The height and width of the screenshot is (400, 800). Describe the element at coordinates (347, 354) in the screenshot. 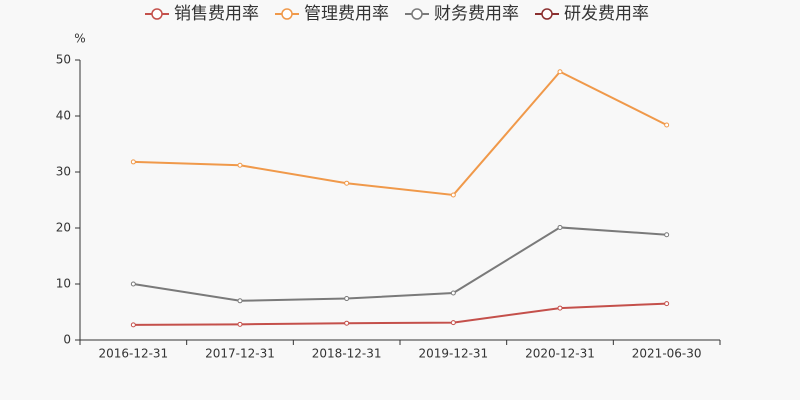

I see `x-tick-label: 2018-12-31` at that location.